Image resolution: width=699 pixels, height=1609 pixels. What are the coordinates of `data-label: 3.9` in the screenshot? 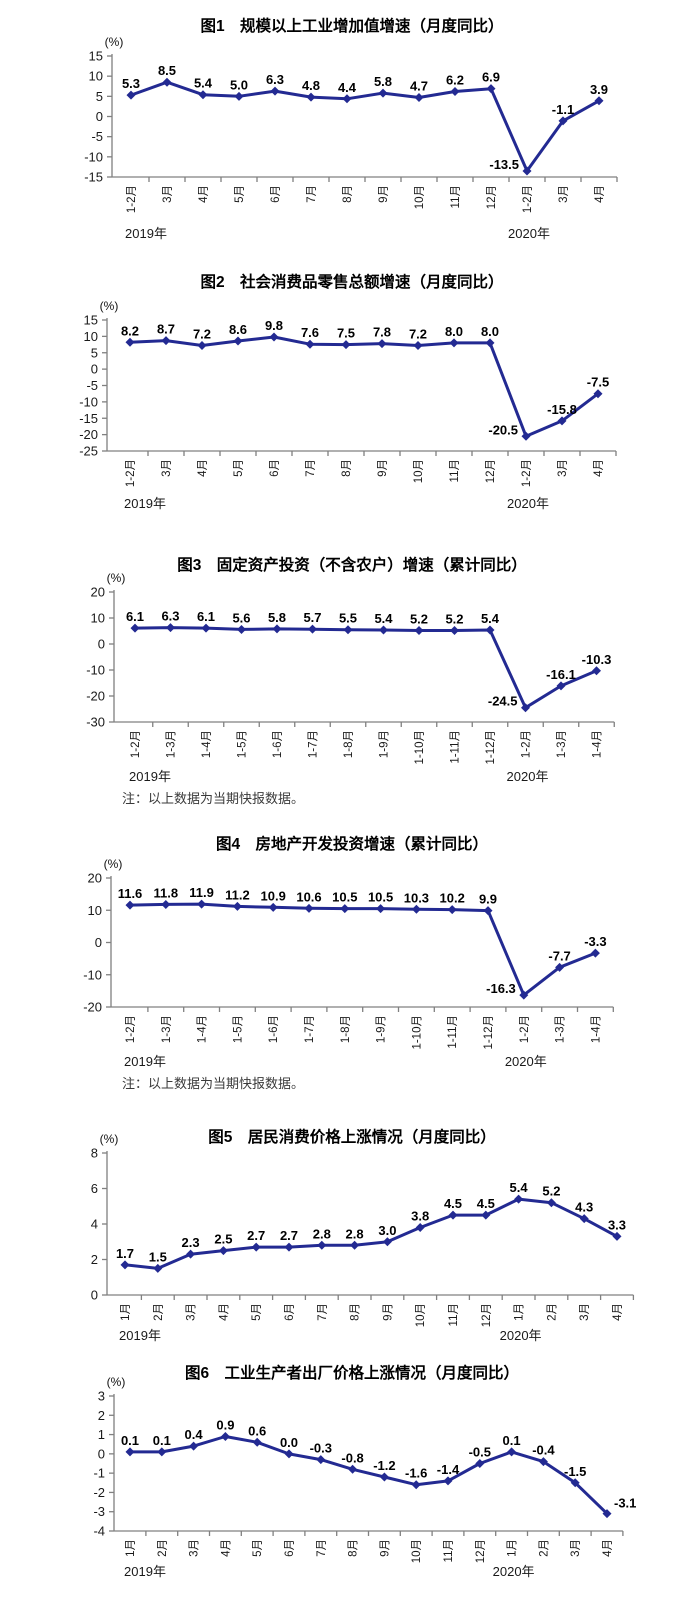 It's located at (599, 89).